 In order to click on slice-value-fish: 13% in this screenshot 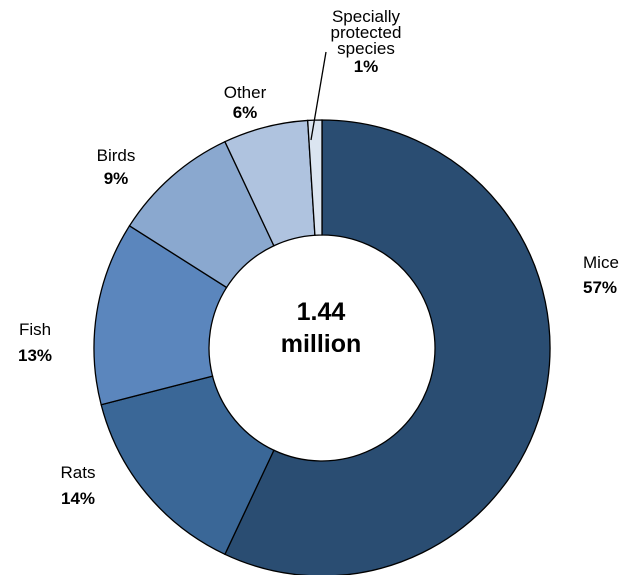, I will do `click(35, 355)`.